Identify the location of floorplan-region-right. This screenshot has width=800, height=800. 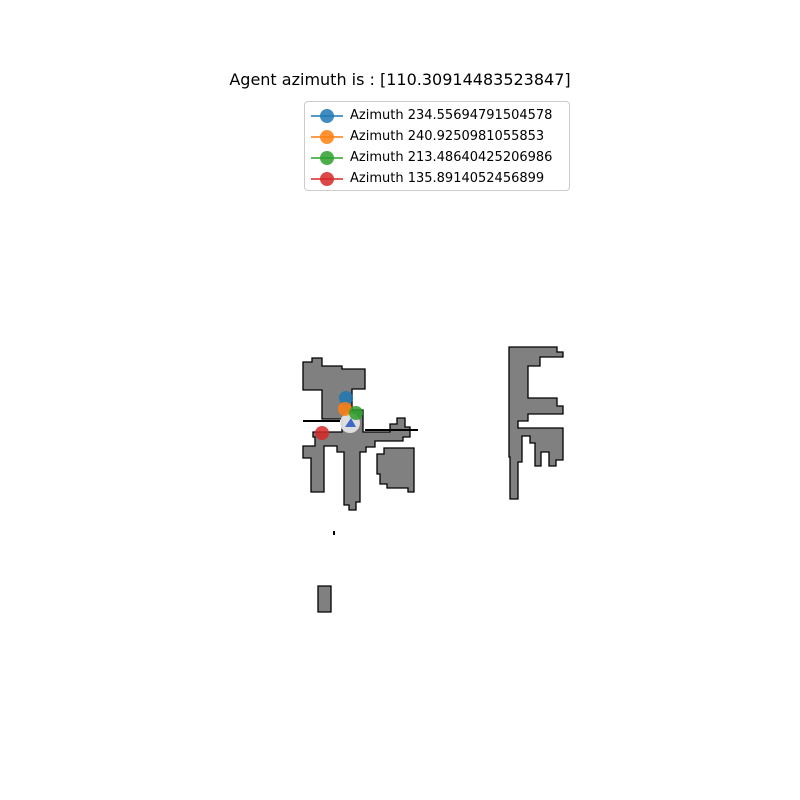
(536, 423).